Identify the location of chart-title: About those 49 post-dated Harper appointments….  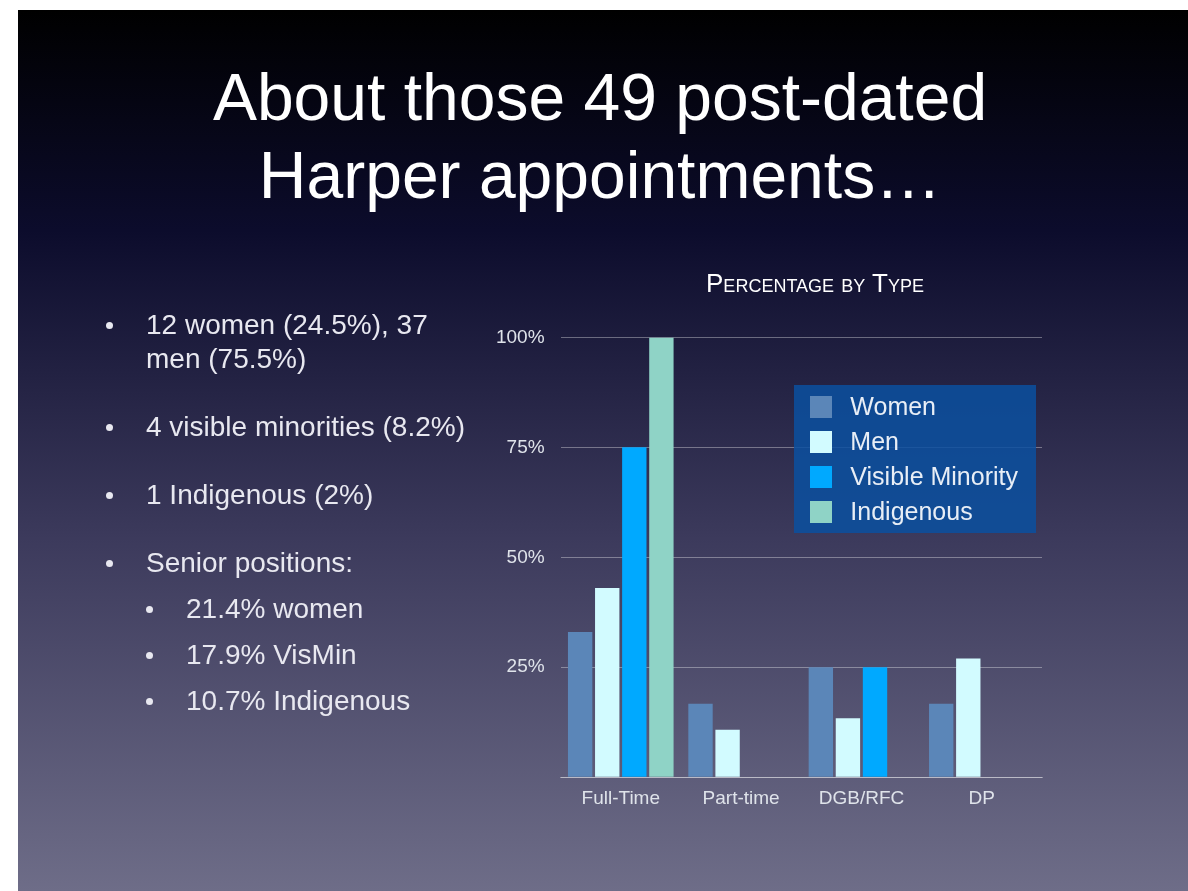
(600, 136).